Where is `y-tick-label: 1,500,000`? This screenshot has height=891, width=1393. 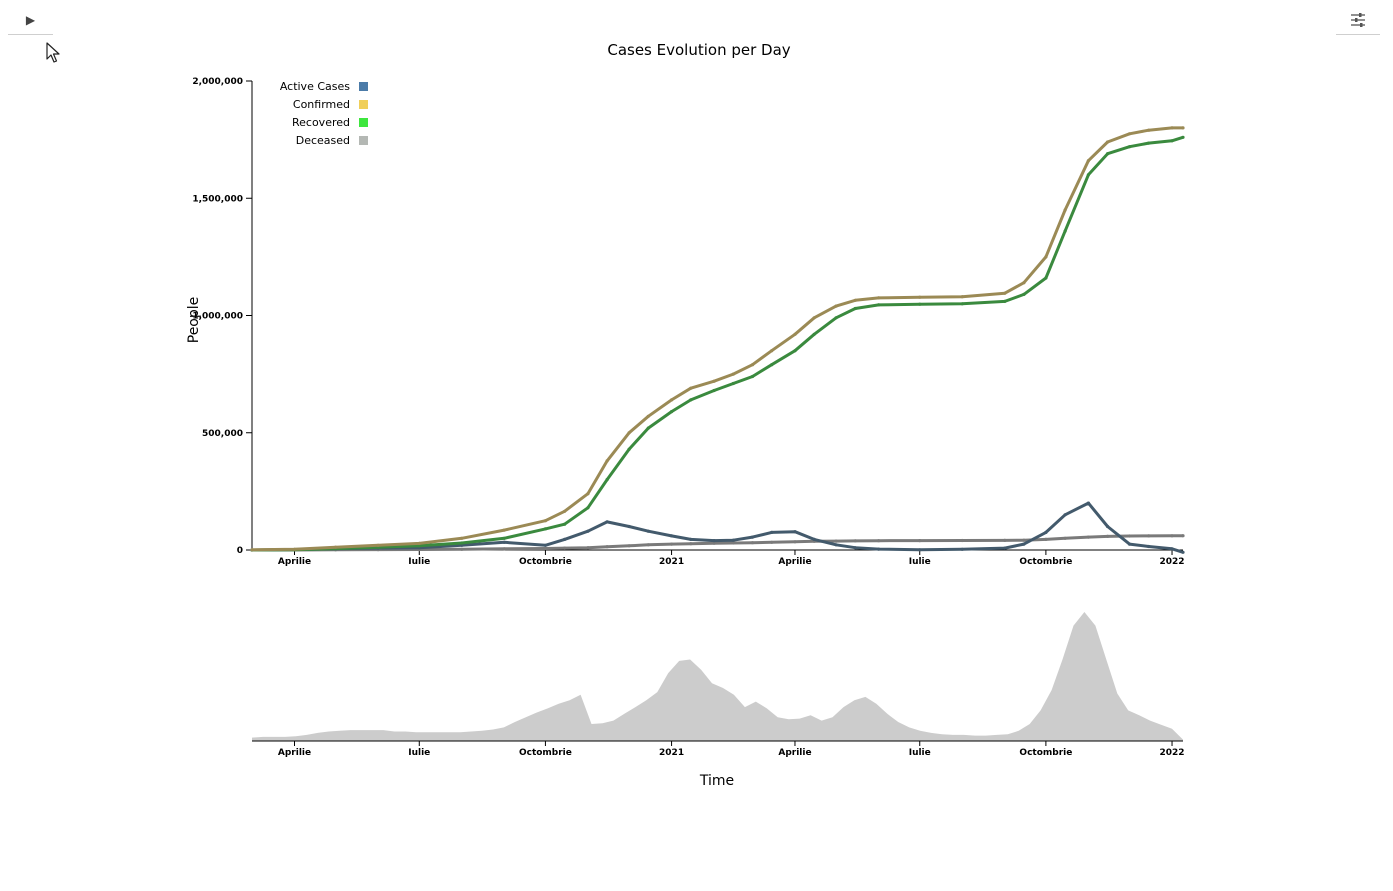 y-tick-label: 1,500,000 is located at coordinates (217, 199).